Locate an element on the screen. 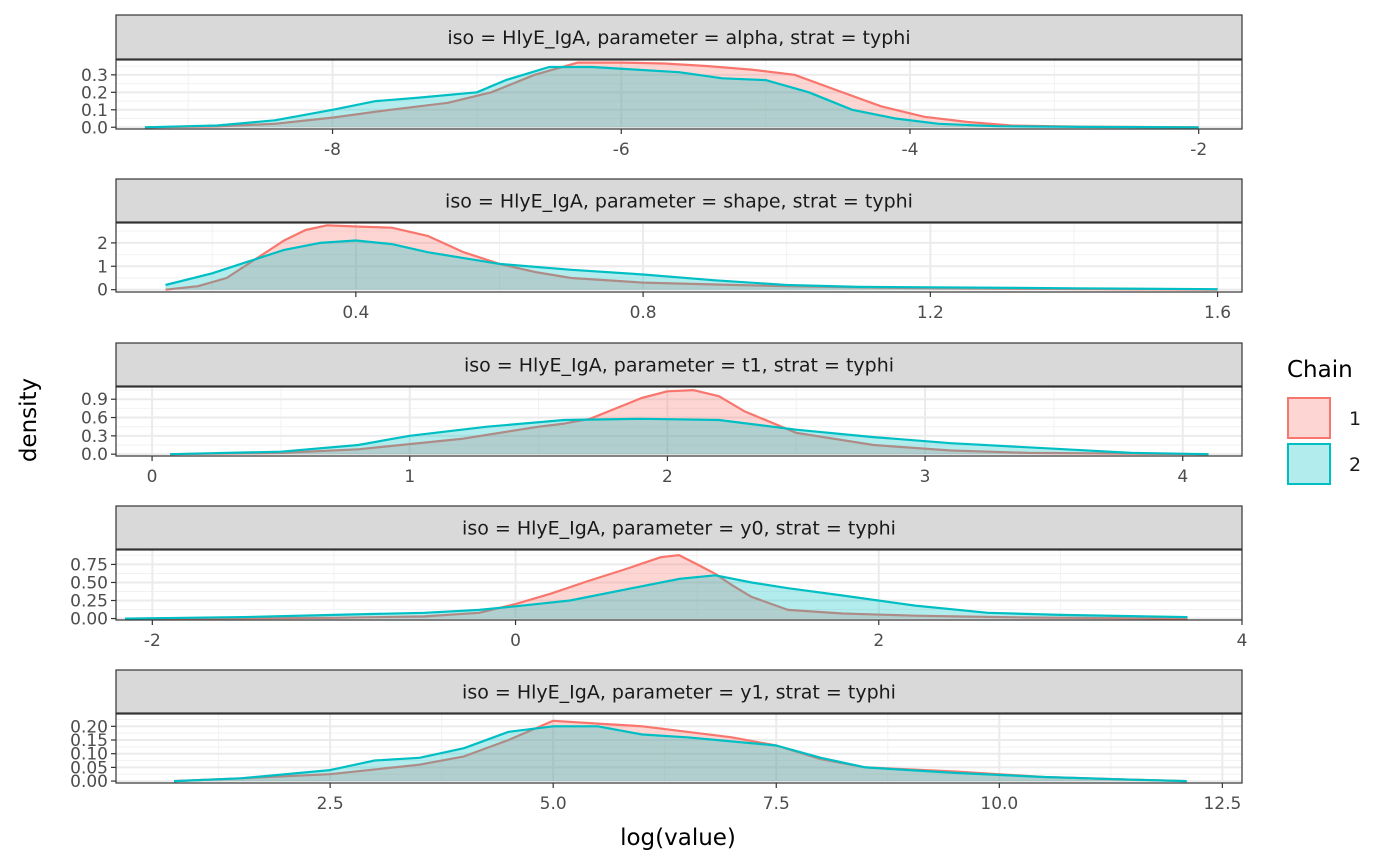  y-tick-label: 0.15 is located at coordinates (89, 741).